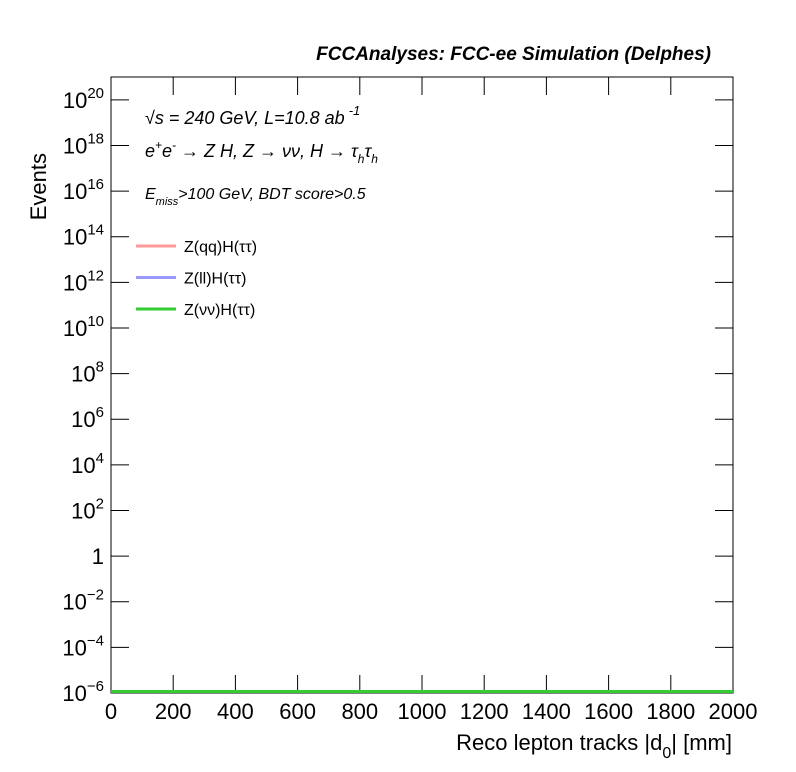 This screenshot has height=772, width=796. Describe the element at coordinates (95, 230) in the screenshot. I see `y-tick-exponent: 14` at that location.